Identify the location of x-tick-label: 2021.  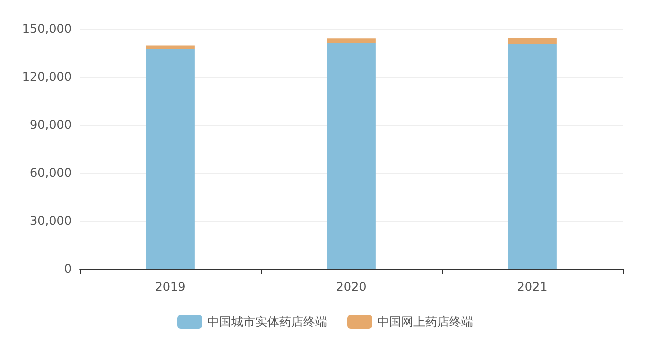
(532, 287).